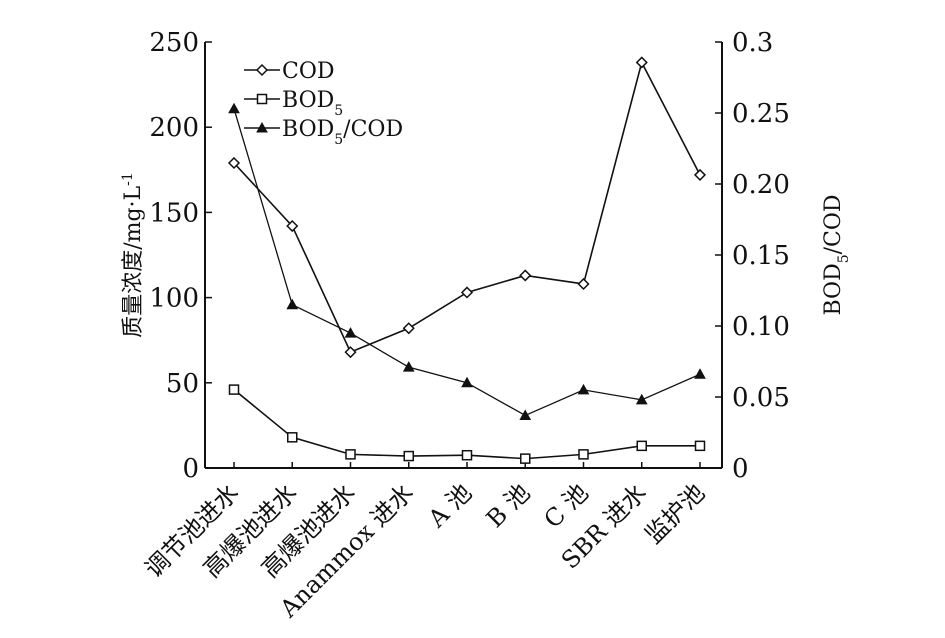 This screenshot has height=638, width=945. I want to click on right-tick-label: 0.20, so click(761, 185).